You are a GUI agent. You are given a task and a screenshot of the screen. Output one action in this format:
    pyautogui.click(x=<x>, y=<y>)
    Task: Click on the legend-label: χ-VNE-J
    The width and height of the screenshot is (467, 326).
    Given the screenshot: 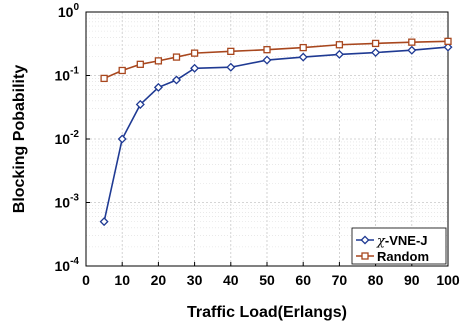 What is the action you would take?
    pyautogui.click(x=402, y=241)
    